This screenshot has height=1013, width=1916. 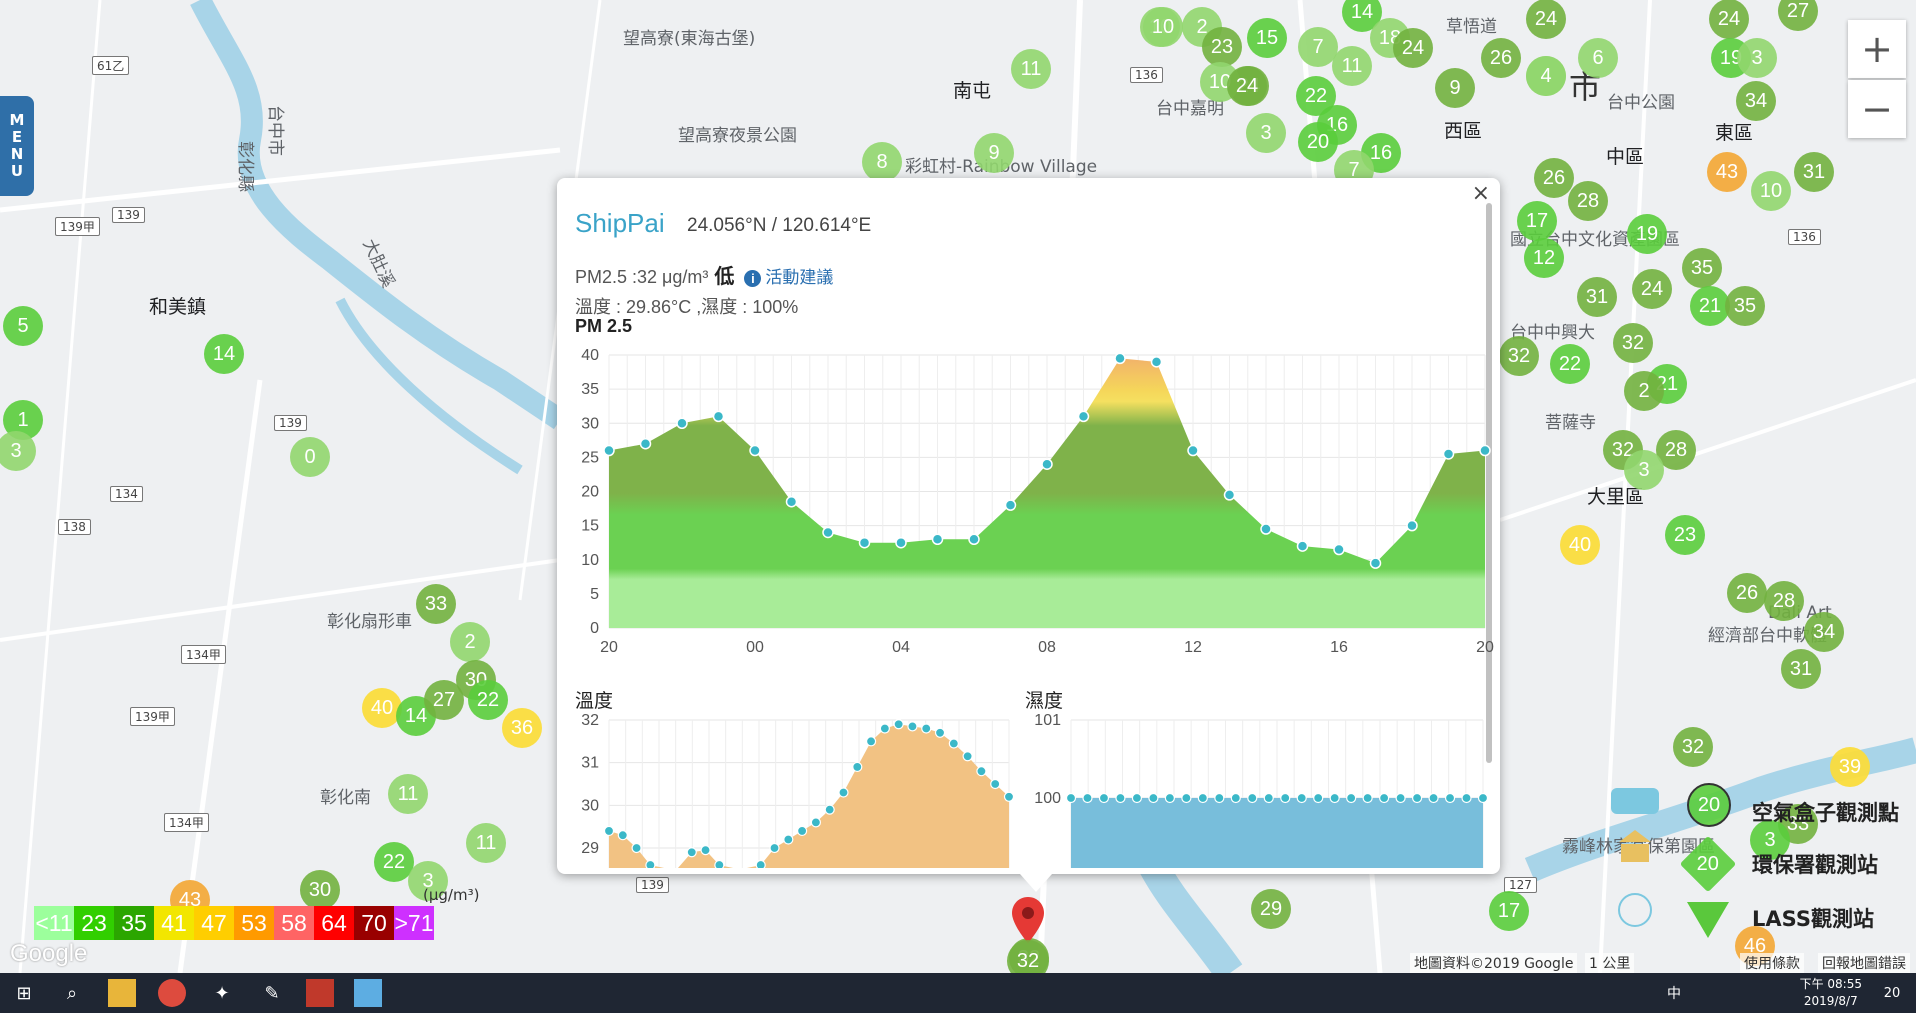 I want to click on advice-link: 活動建議, so click(x=799, y=277).